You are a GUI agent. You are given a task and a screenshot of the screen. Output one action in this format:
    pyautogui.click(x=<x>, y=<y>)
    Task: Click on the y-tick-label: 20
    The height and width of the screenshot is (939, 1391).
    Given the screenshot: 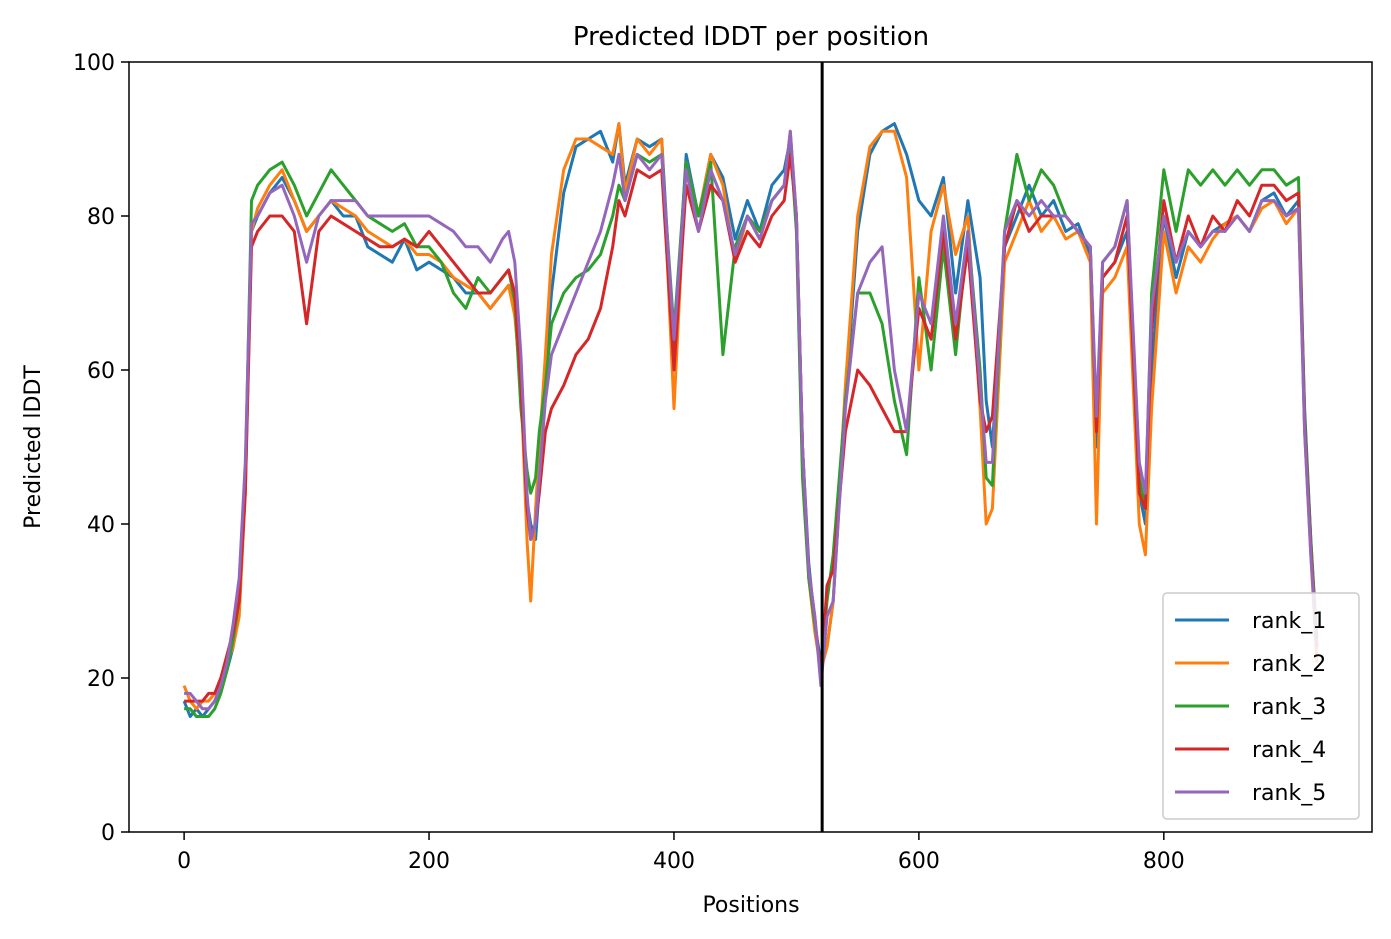 What is the action you would take?
    pyautogui.click(x=101, y=679)
    